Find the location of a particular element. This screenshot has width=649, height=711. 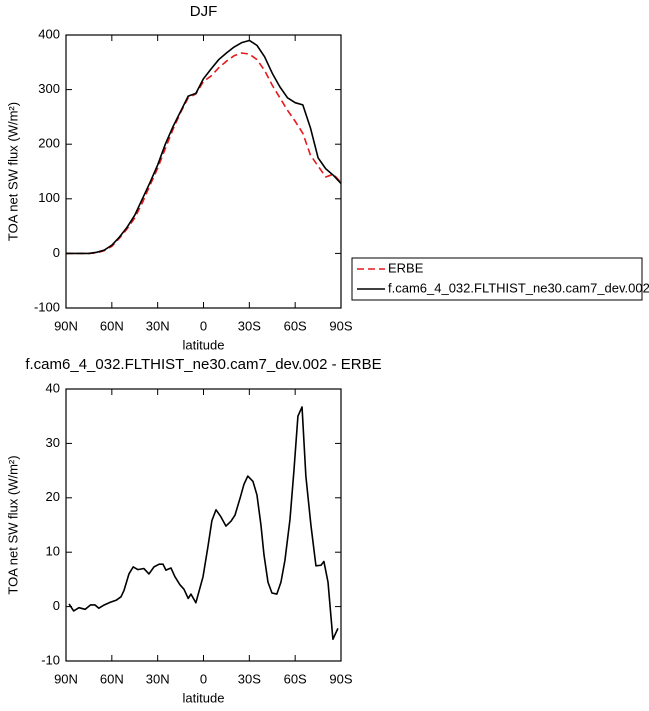

chart-title: DJF is located at coordinates (204, 11).